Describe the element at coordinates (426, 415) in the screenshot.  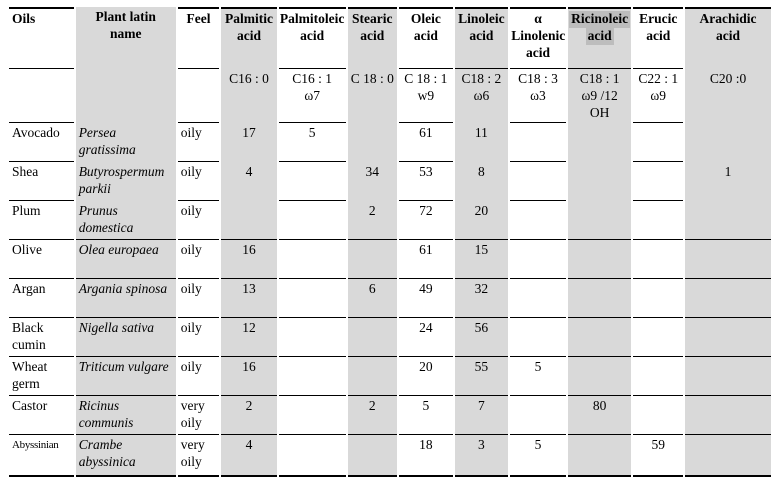
I see `value-cell-oleic: 5` at that location.